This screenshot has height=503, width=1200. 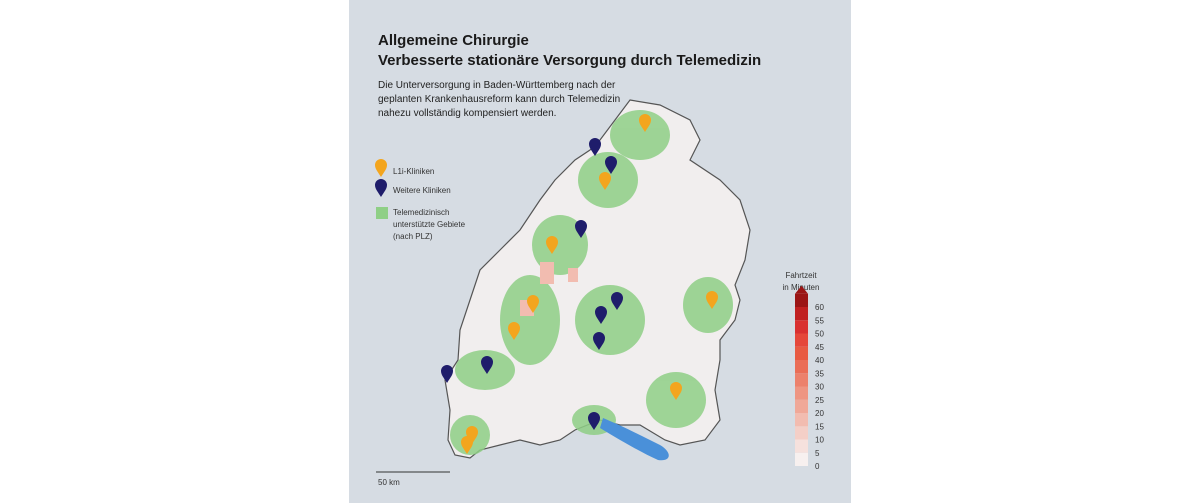 What do you see at coordinates (421, 212) in the screenshot?
I see `legend-label: Telemedizinisch` at bounding box center [421, 212].